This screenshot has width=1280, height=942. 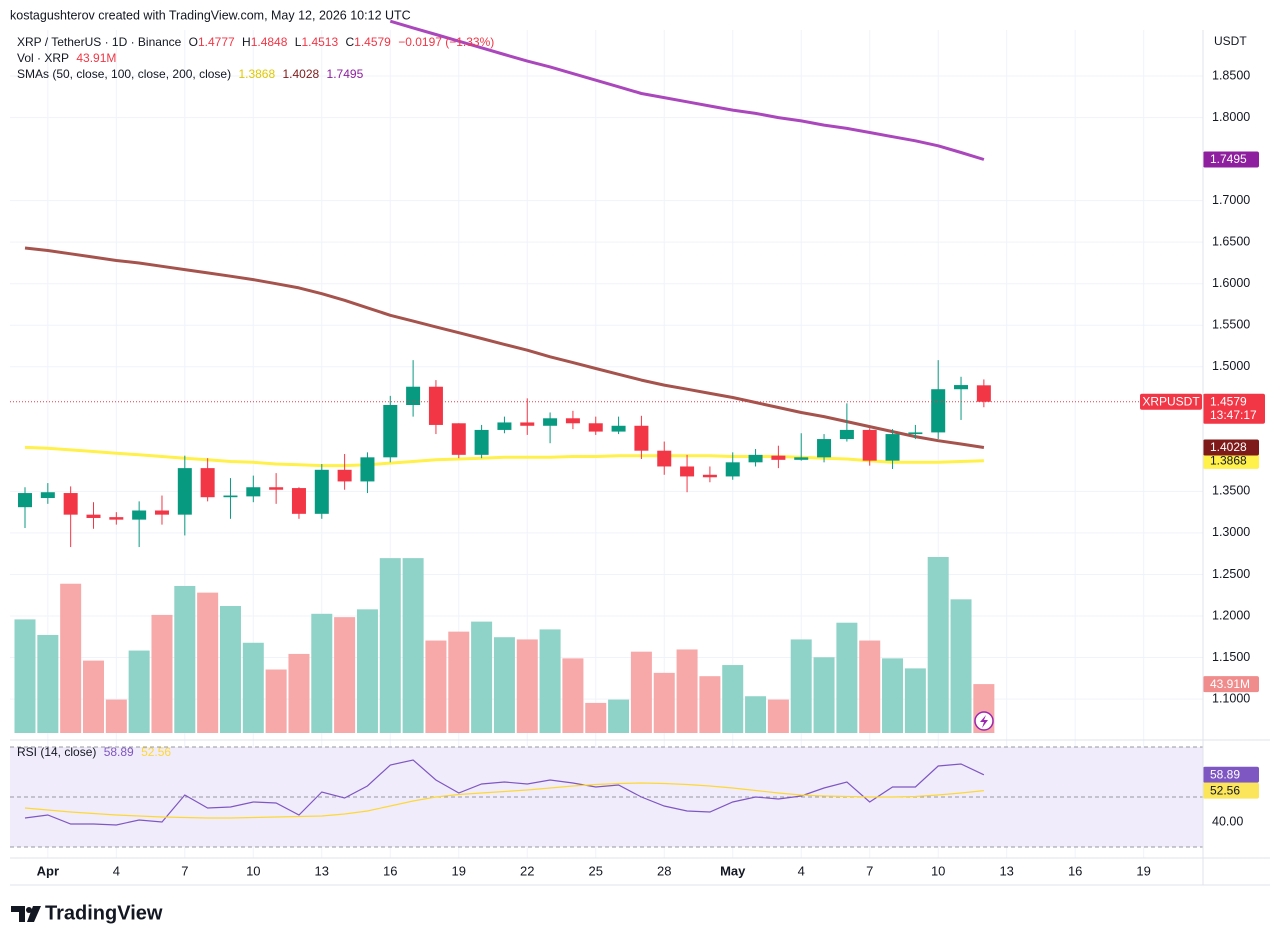 What do you see at coordinates (504, 645) in the screenshot?
I see `volume-layer` at bounding box center [504, 645].